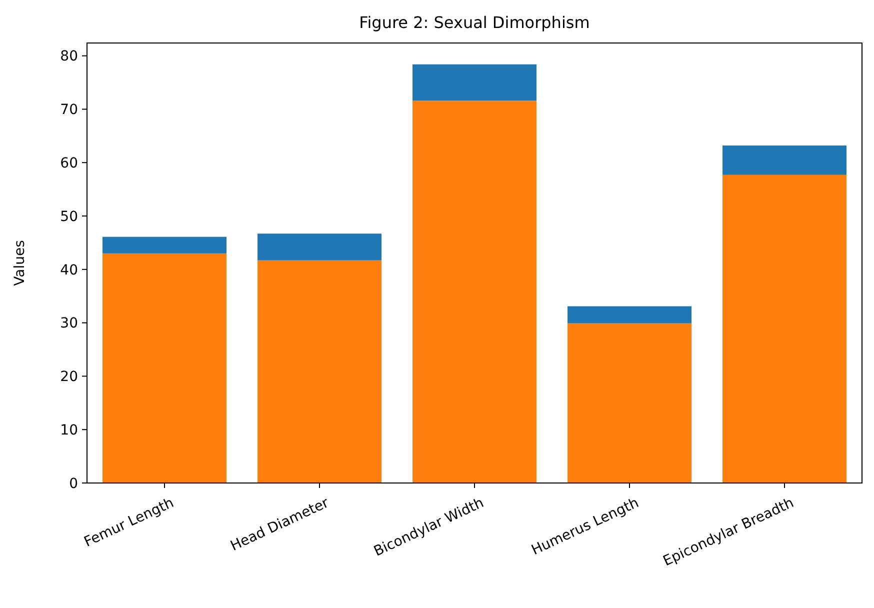  What do you see at coordinates (20, 263) in the screenshot?
I see `y-axis-title: Values` at bounding box center [20, 263].